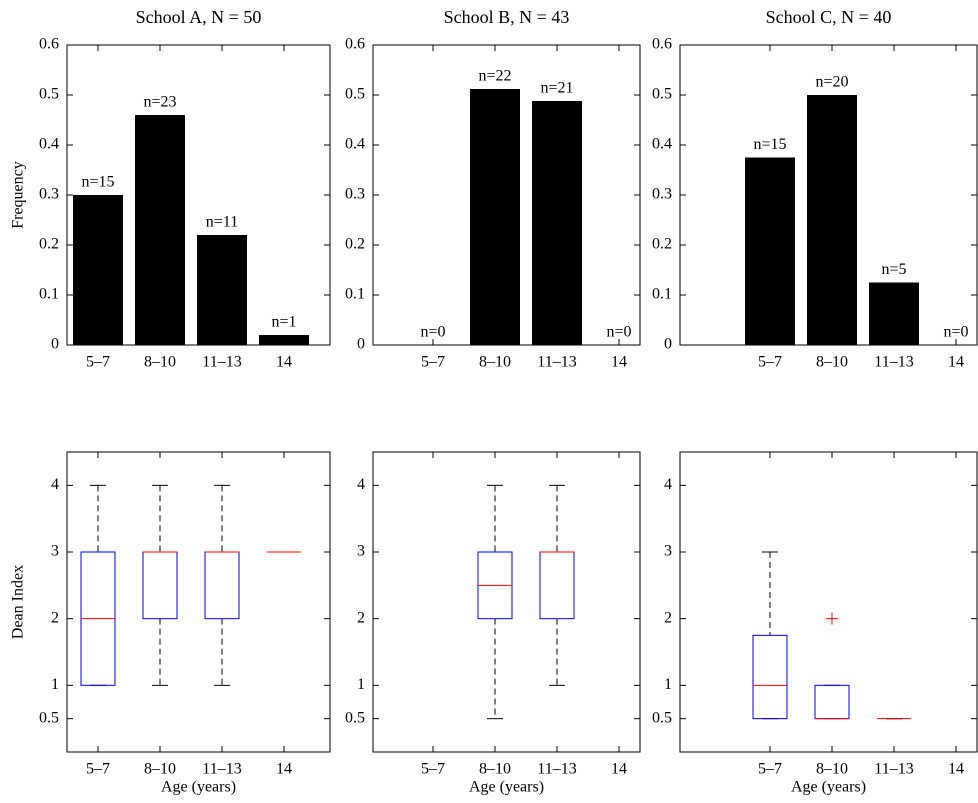 This screenshot has height=803, width=978. I want to click on chart-title: School B, N = 43, so click(507, 17).